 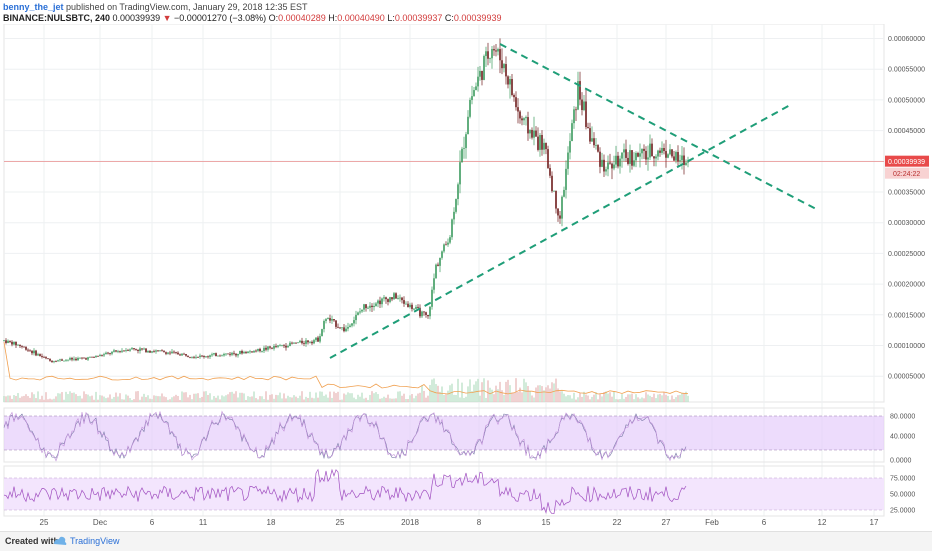 What do you see at coordinates (906, 315) in the screenshot?
I see `price-tick-label: 0.00015000` at bounding box center [906, 315].